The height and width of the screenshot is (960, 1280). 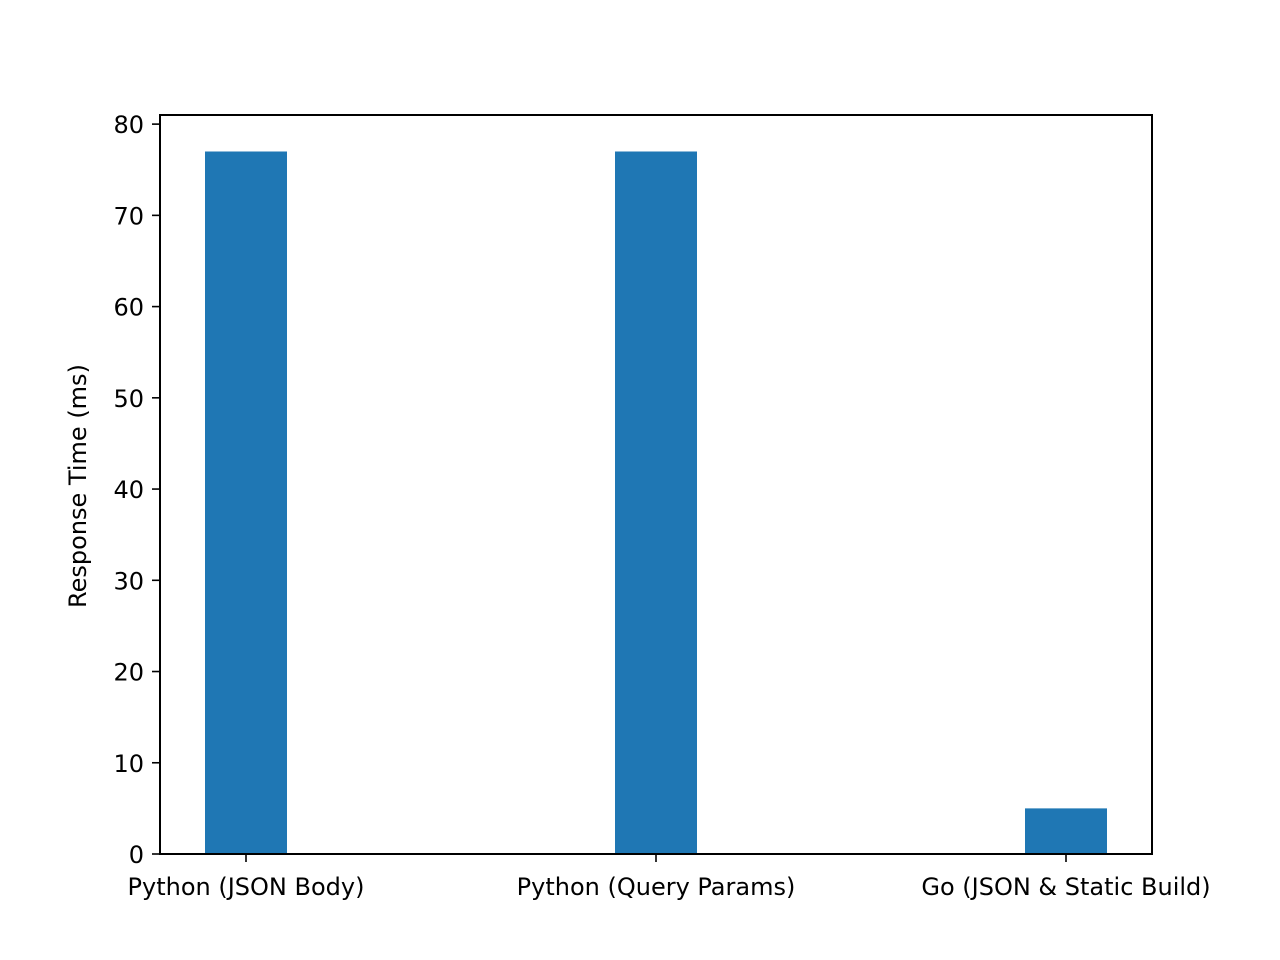 I want to click on x-tick-label-2: Go (JSON & Static Build), so click(x=1065, y=887).